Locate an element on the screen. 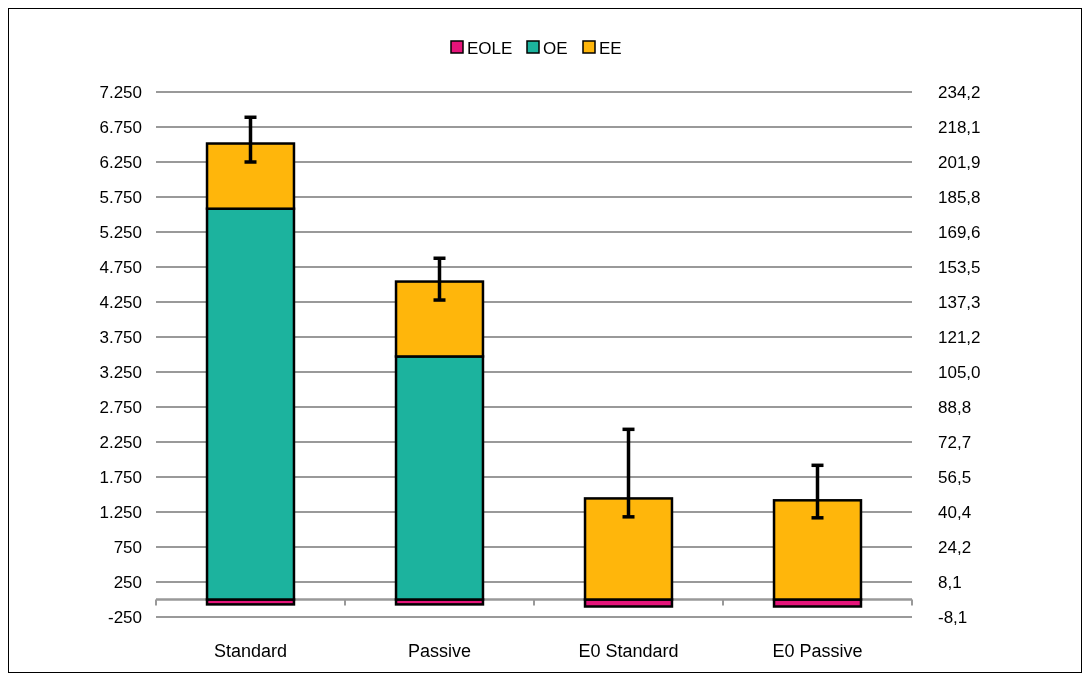 Image resolution: width=1090 pixels, height=681 pixels. y2-tick-label: 137,3 is located at coordinates (959, 302).